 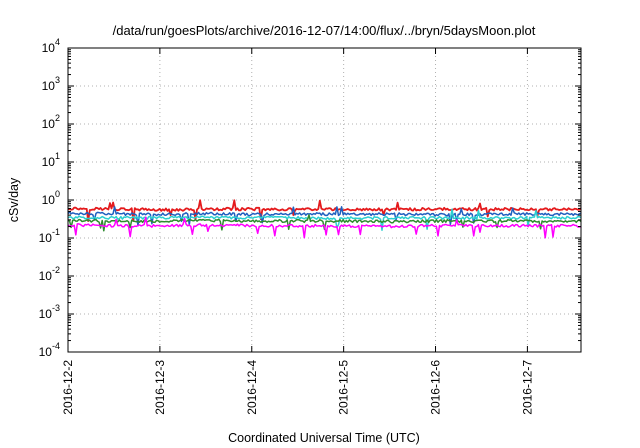 I want to click on y-tick-exponent: 0, so click(x=57, y=194).